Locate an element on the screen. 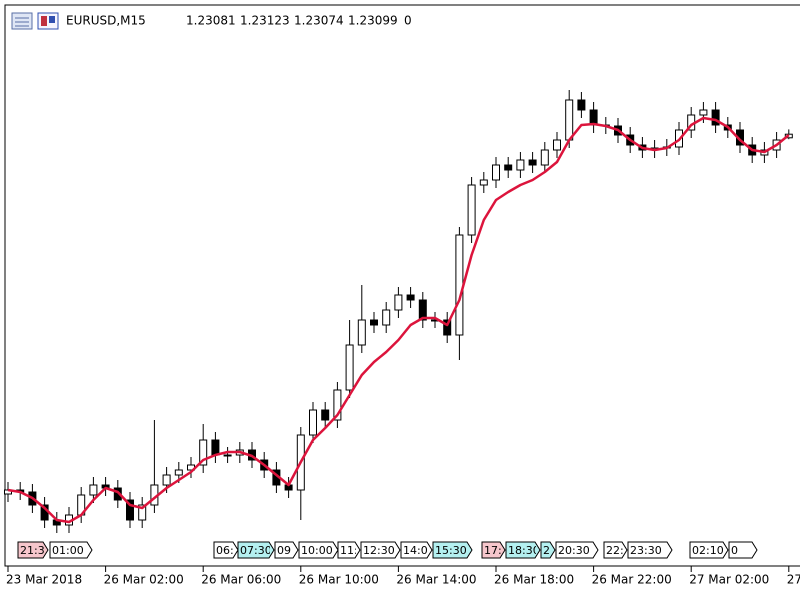  session-tag: 06: is located at coordinates (226, 550).